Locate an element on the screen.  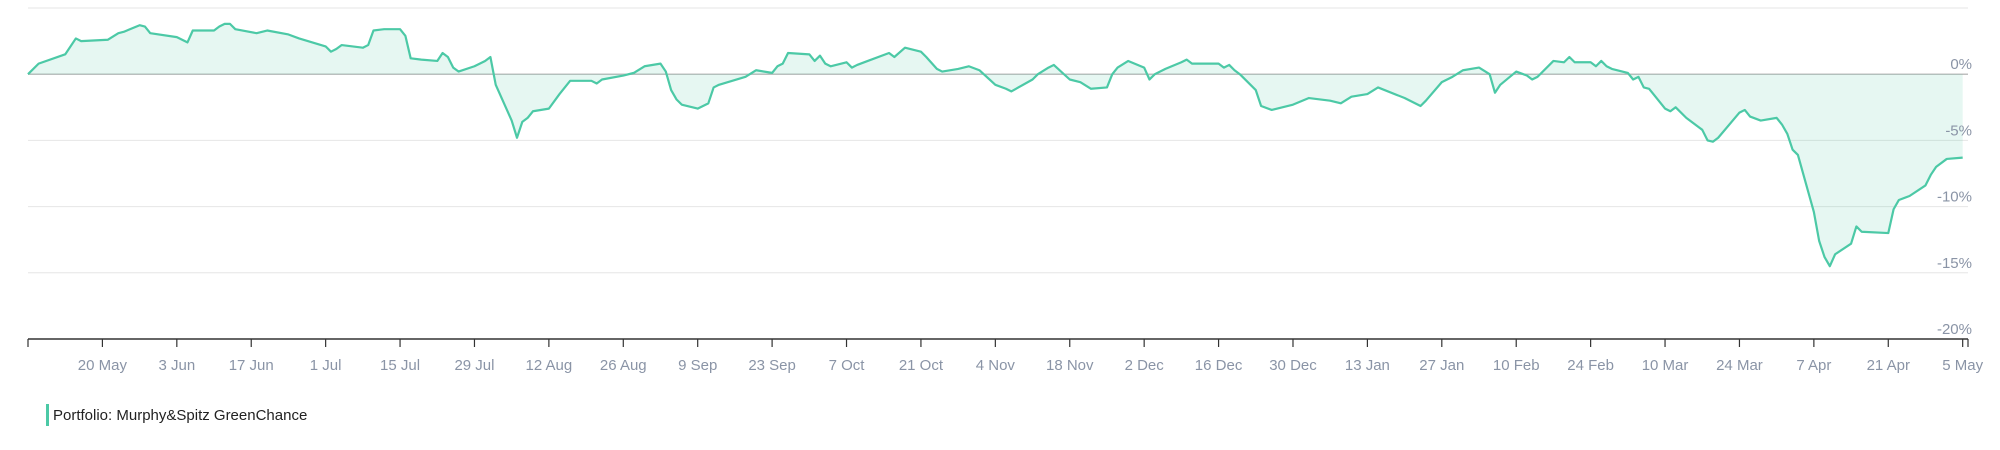
x-tick-label: 21 Oct is located at coordinates (921, 365).